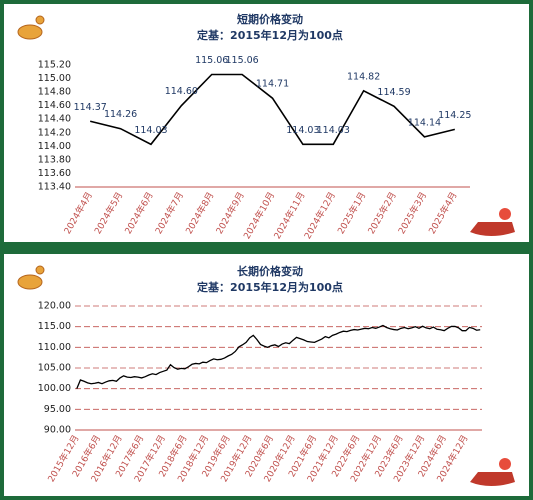 The image size is (533, 500). I want to click on y-tick-label: 100.00, so click(54, 388).